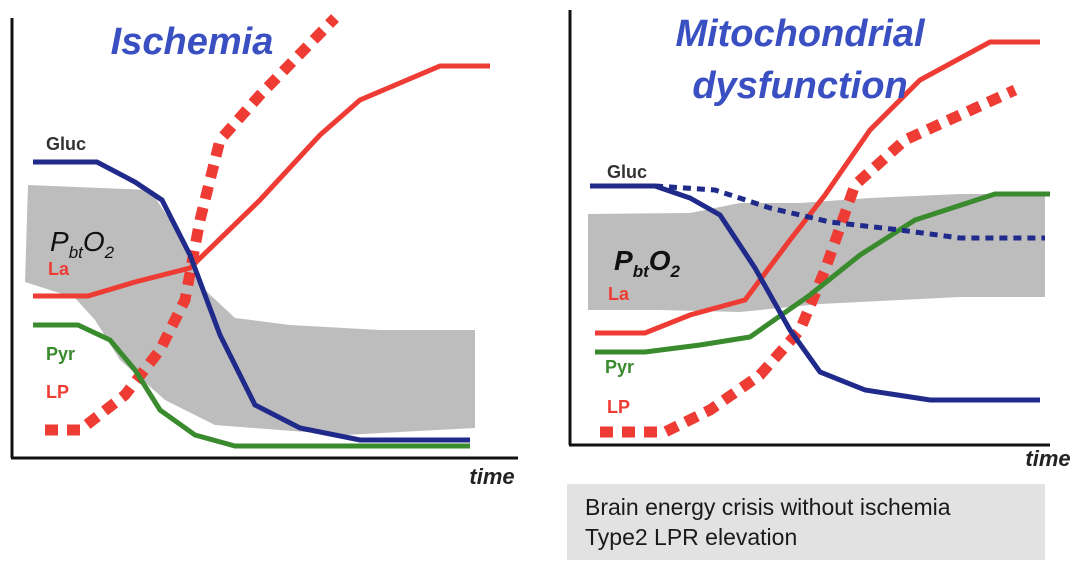 The width and height of the screenshot is (1075, 563). I want to click on gluc-dotted-curve, so click(849, 212).